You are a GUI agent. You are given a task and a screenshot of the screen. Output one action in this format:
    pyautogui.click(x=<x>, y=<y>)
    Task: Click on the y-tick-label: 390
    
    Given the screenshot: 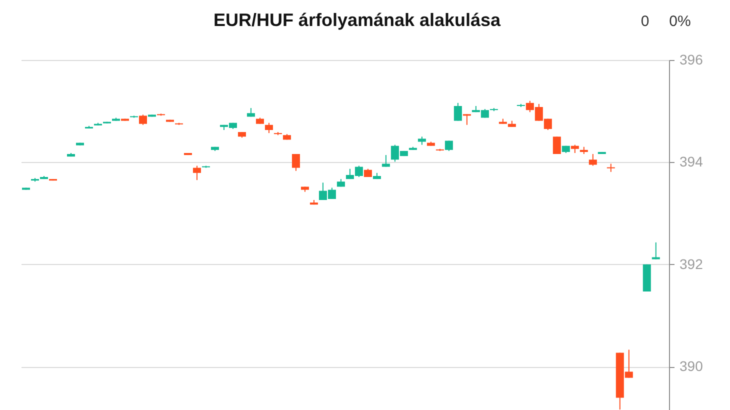 What is the action you would take?
    pyautogui.click(x=692, y=366)
    